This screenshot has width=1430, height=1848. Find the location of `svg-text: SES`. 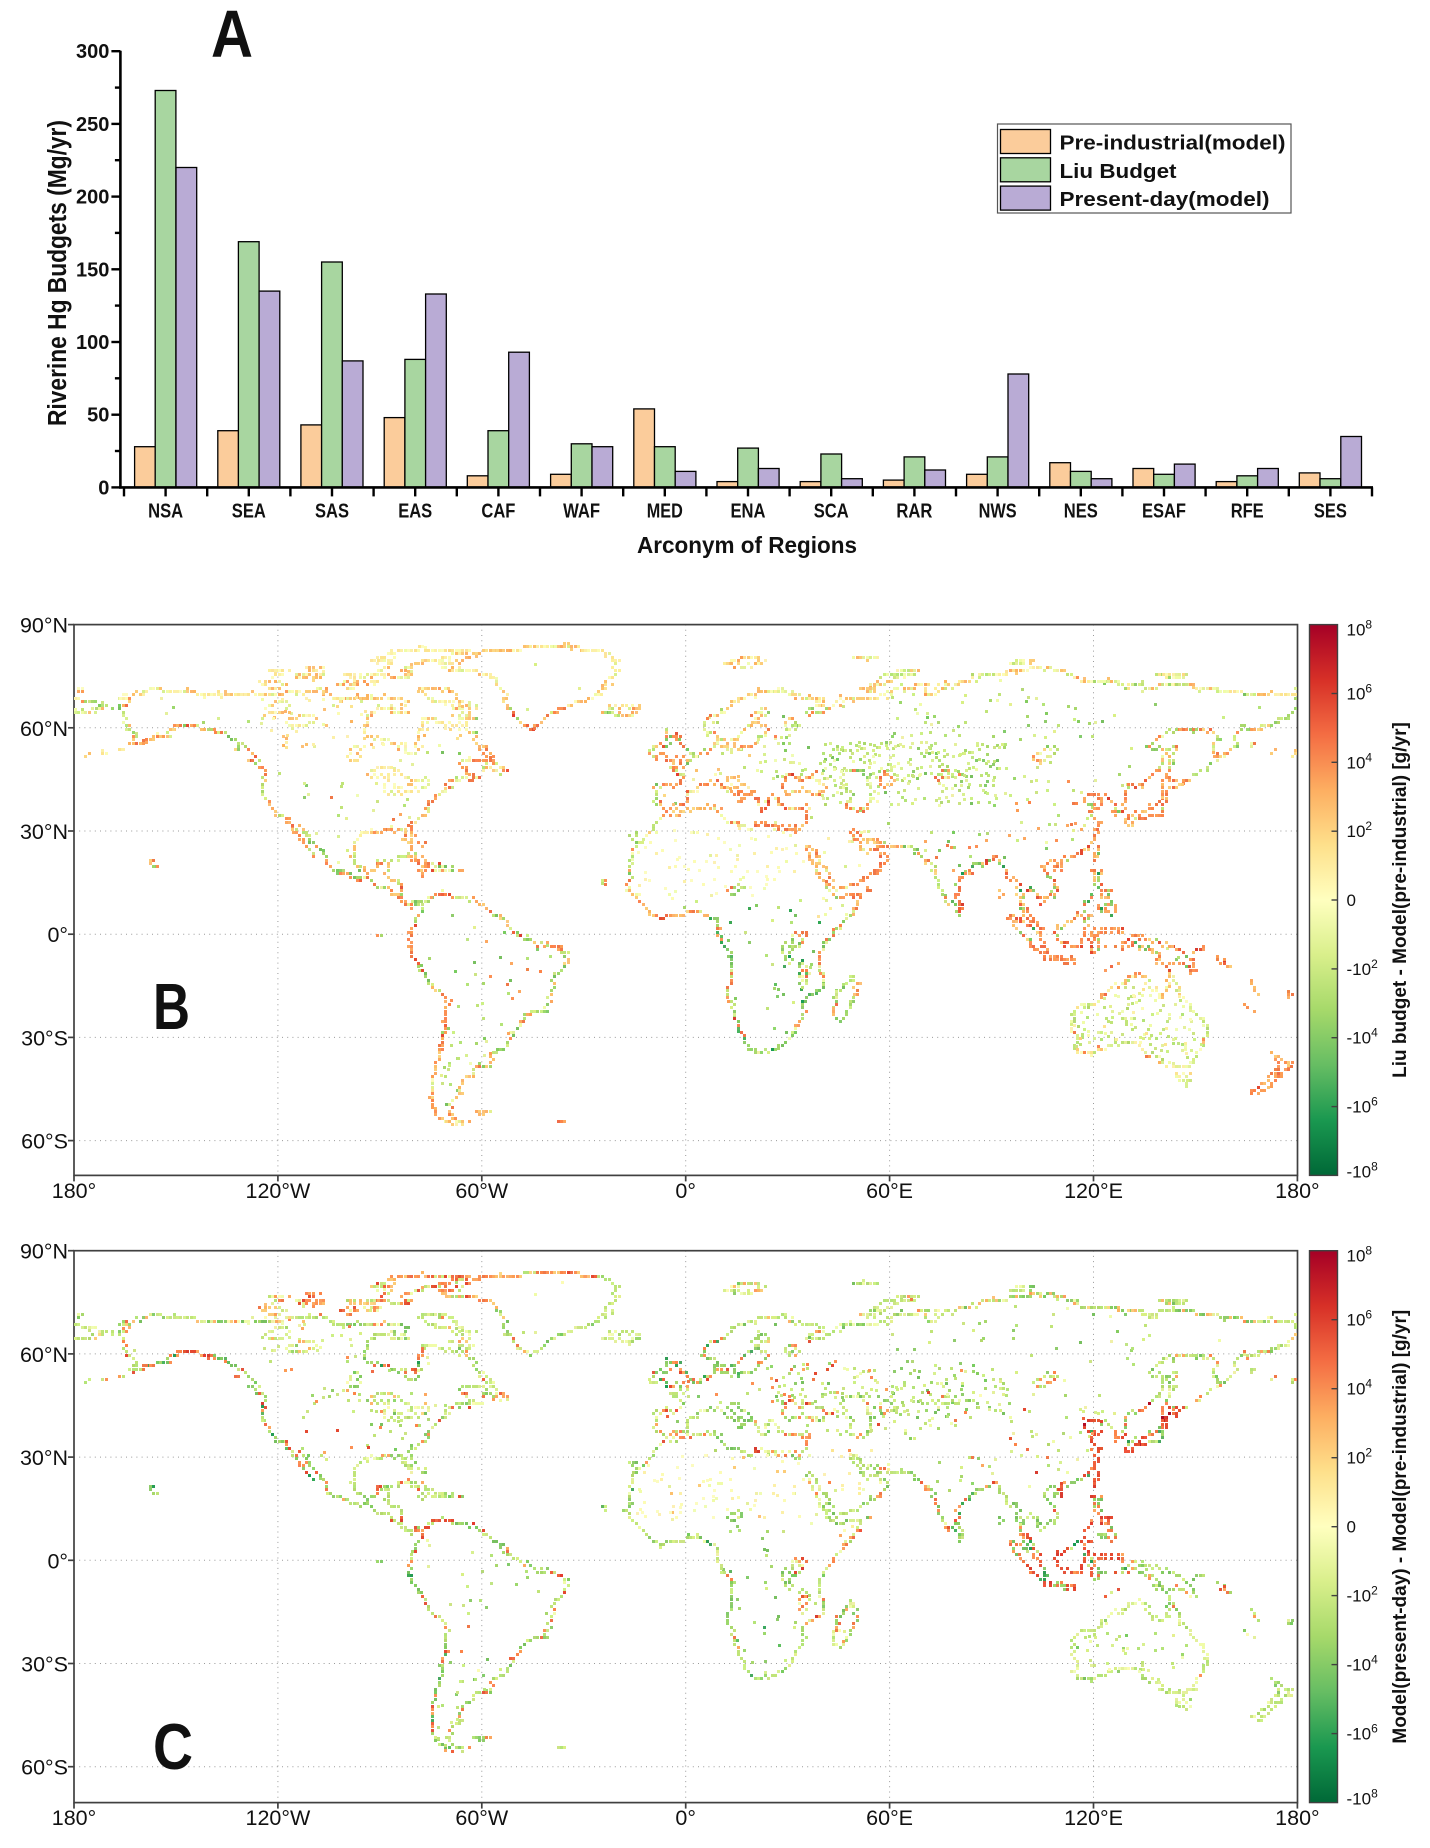

svg-text: SES is located at coordinates (1330, 511).